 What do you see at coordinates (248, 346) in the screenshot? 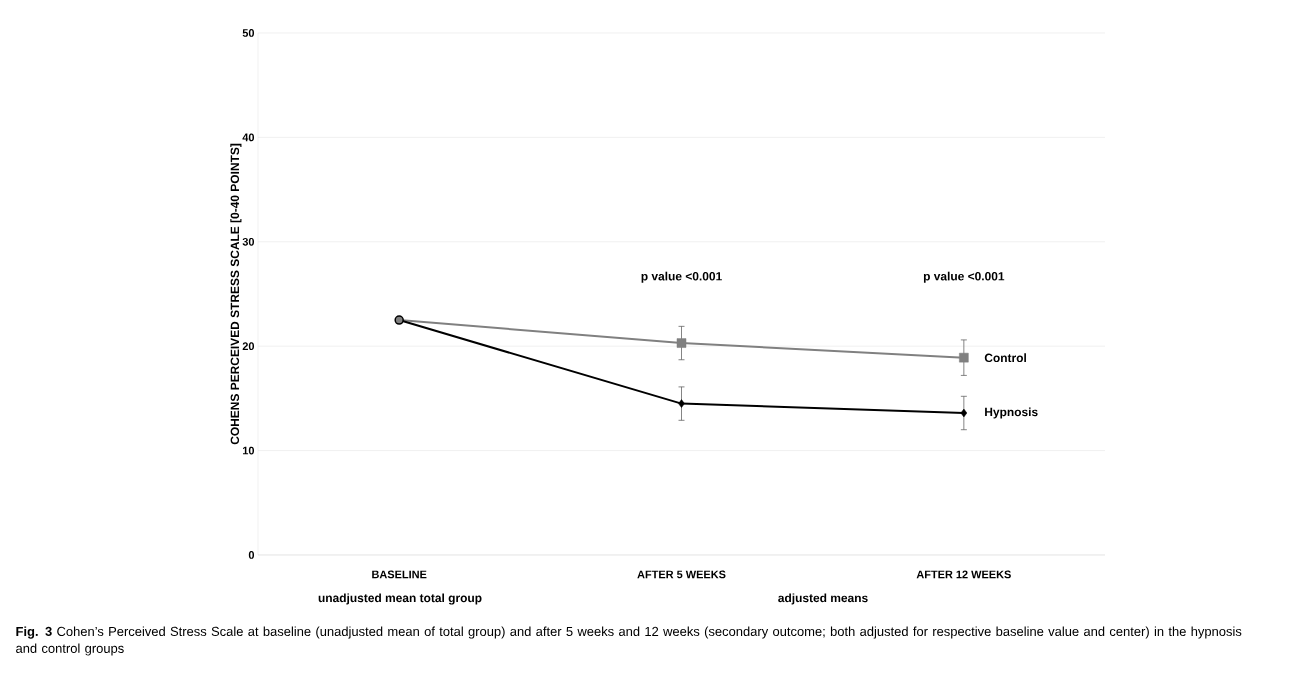
I see `y-tick-label: 20` at bounding box center [248, 346].